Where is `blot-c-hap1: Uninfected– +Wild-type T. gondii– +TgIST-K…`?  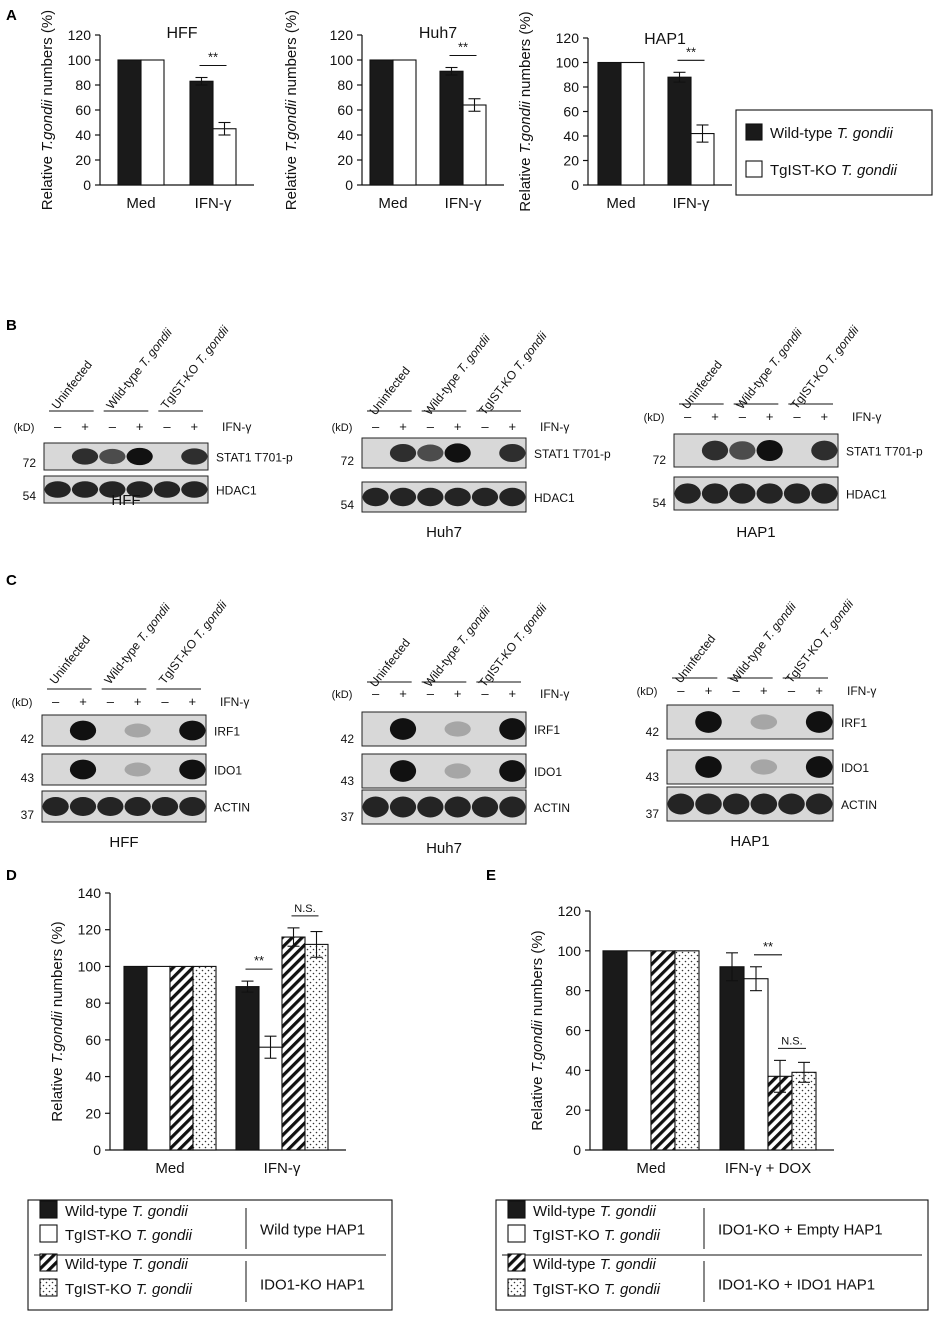
blot-c-hap1: Uninfected– +Wild-type T. gondii– +TgIST-K… is located at coordinates (757, 723).